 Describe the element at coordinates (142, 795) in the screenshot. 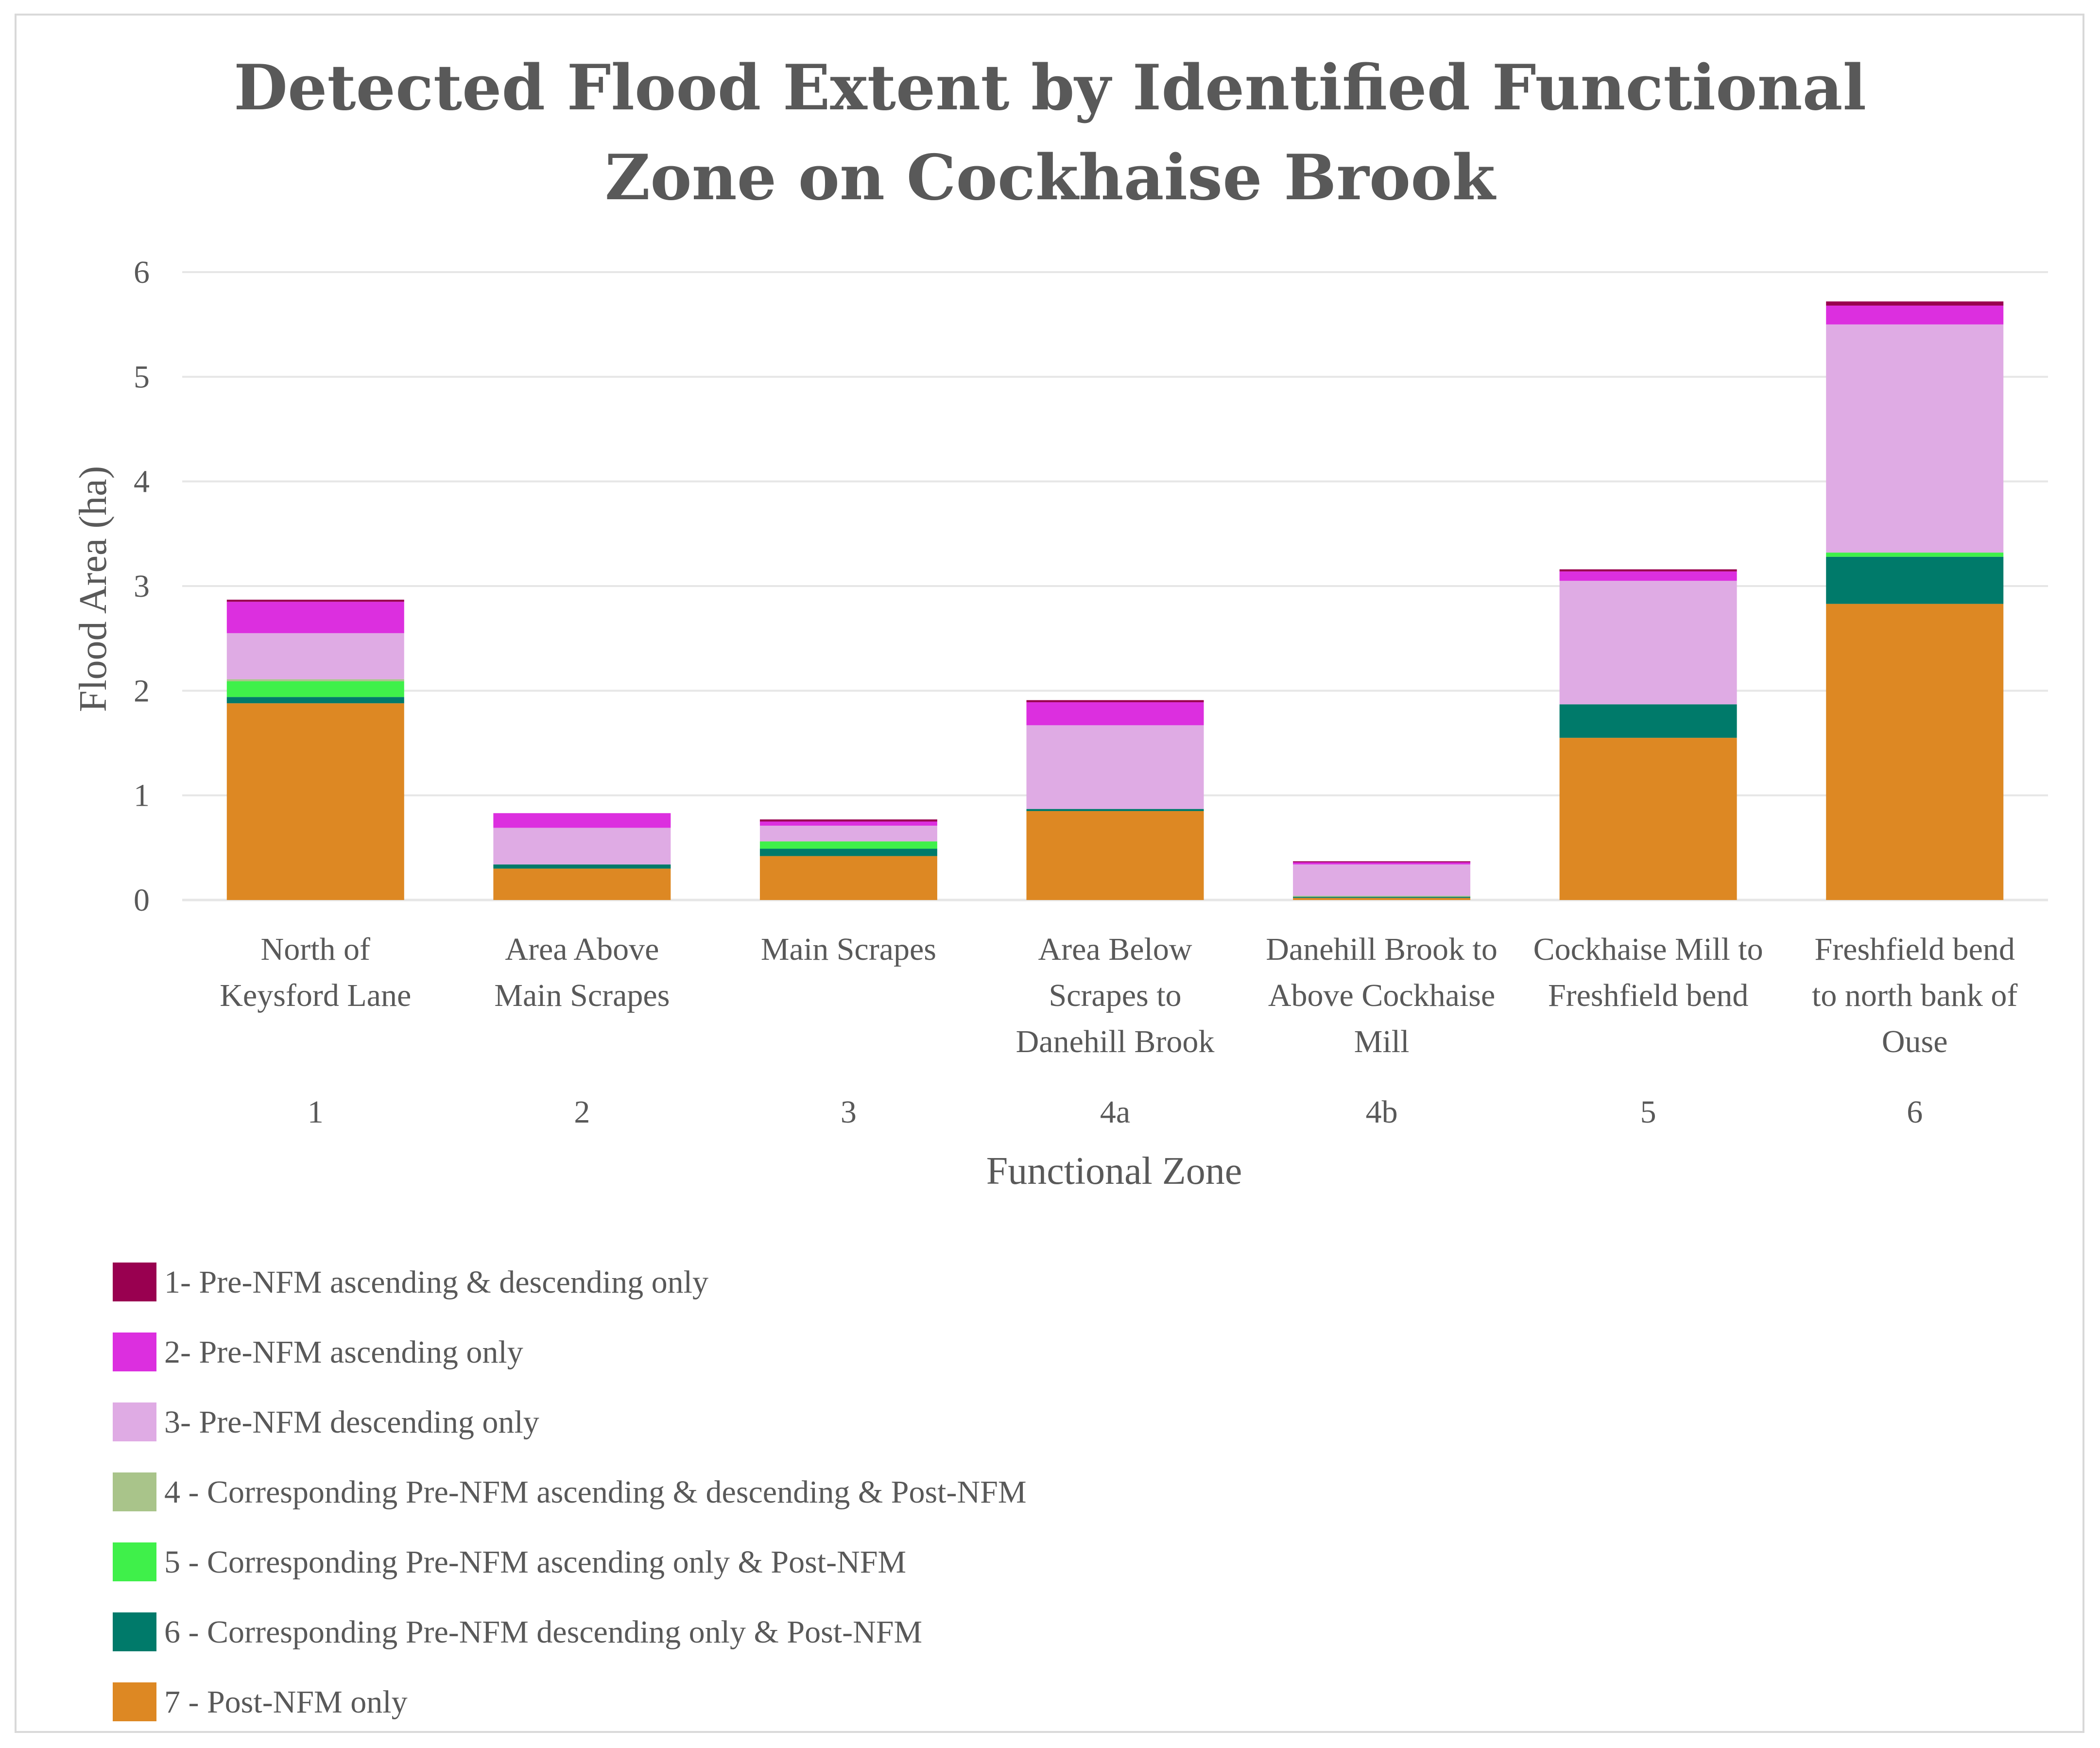

I see `y-tick-label: 1` at that location.